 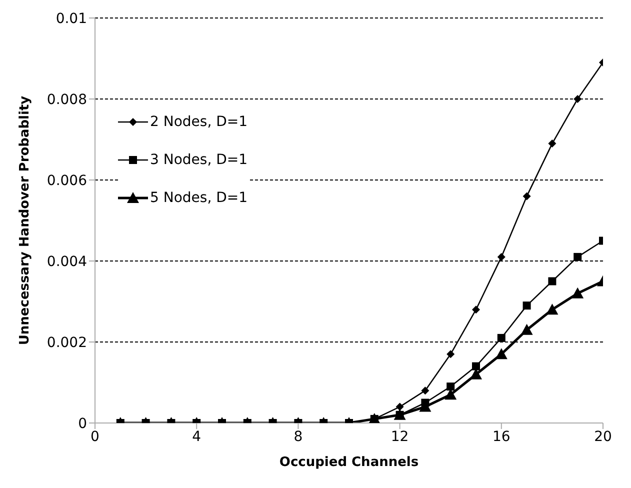 What do you see at coordinates (199, 198) in the screenshot?
I see `legend-label: 5 Nodes, D=1` at bounding box center [199, 198].